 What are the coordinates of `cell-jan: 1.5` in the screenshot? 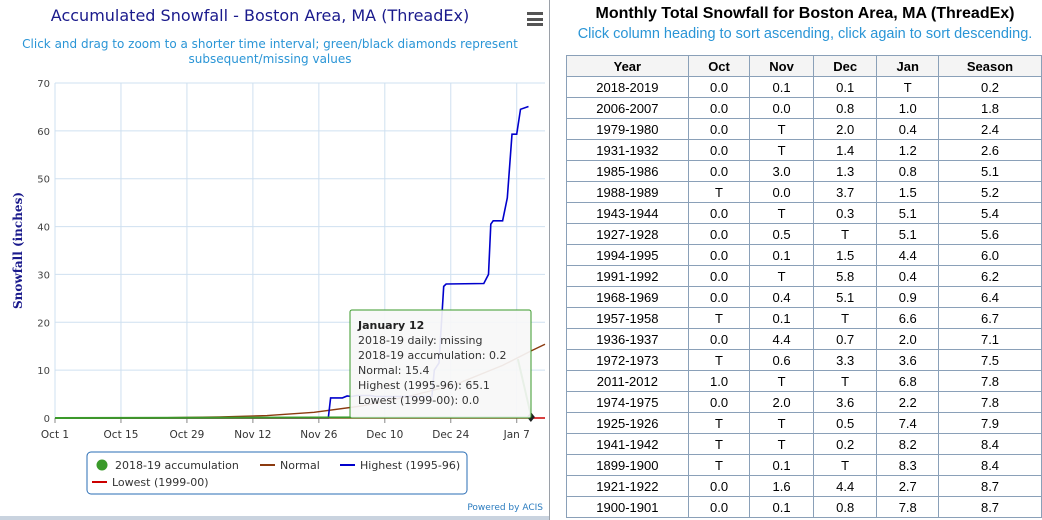 It's located at (908, 192).